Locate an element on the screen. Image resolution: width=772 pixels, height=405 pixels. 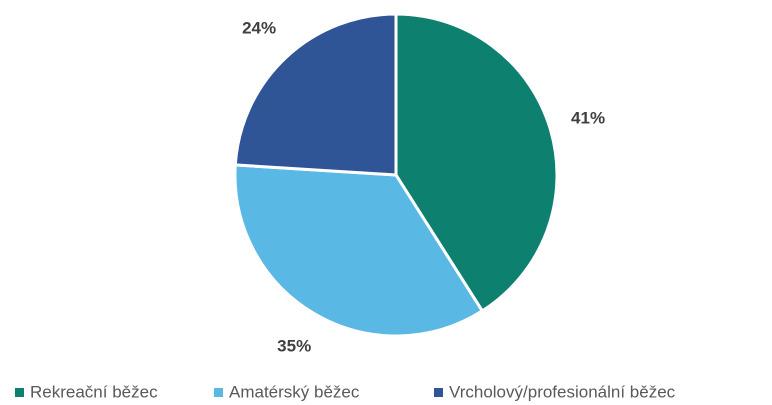
legend-label: Amatérský běžec is located at coordinates (294, 391).